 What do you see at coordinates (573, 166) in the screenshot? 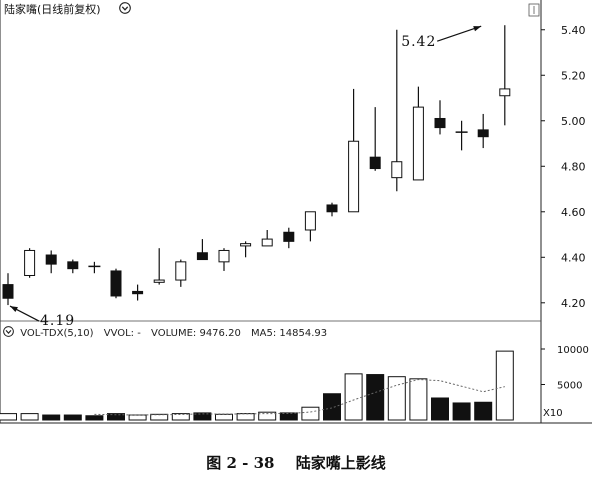
I see `price-tick-label: 4.80` at bounding box center [573, 166].